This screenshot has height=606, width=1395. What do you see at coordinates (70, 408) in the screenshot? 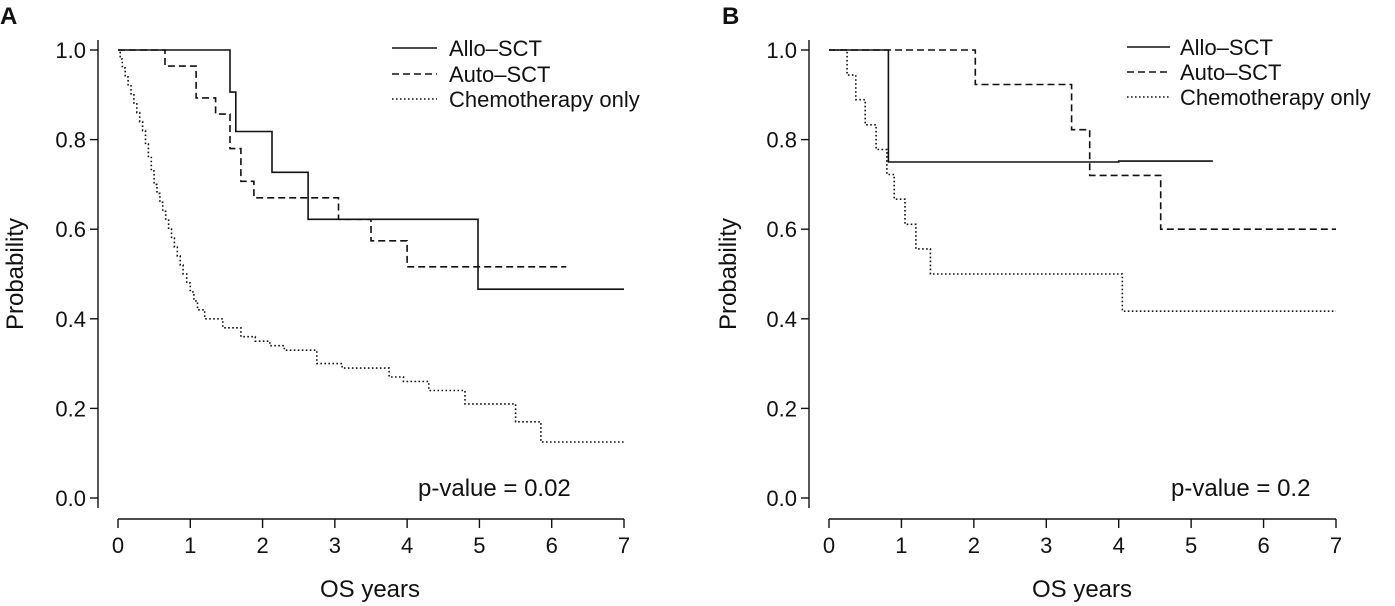
I see `y-tick-label-a-0-2: 0.2` at bounding box center [70, 408].